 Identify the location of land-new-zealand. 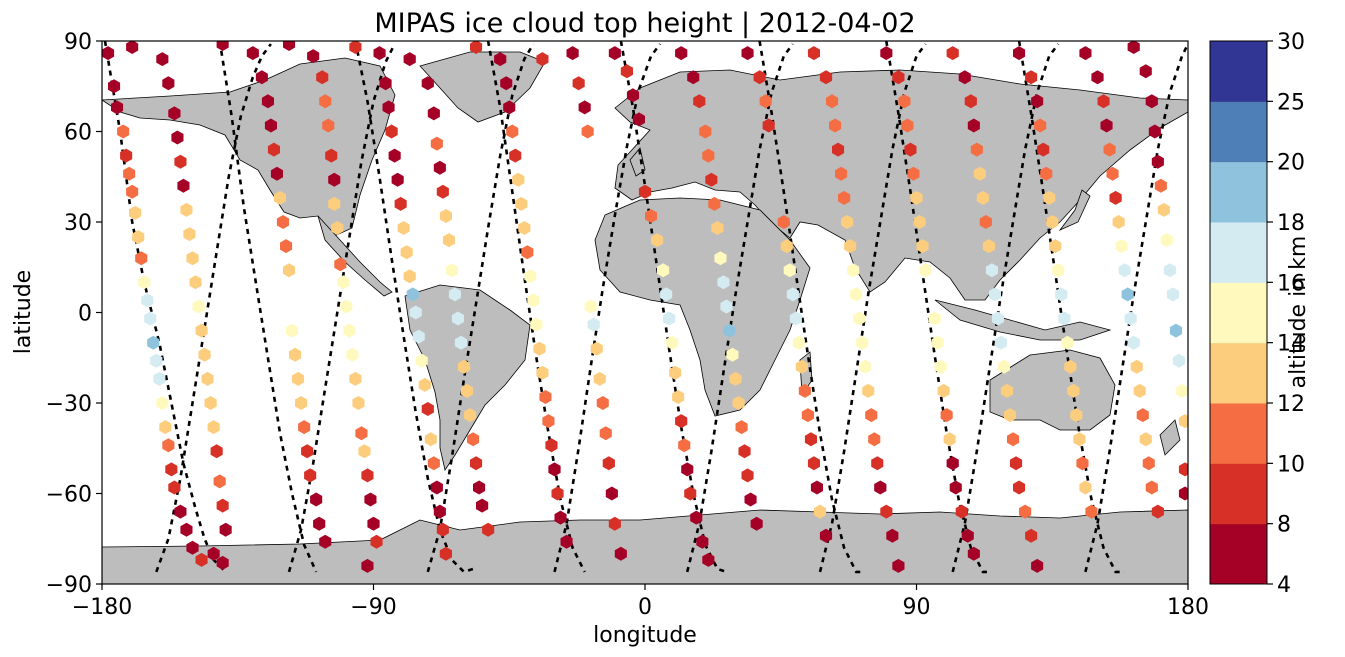
(1170, 437).